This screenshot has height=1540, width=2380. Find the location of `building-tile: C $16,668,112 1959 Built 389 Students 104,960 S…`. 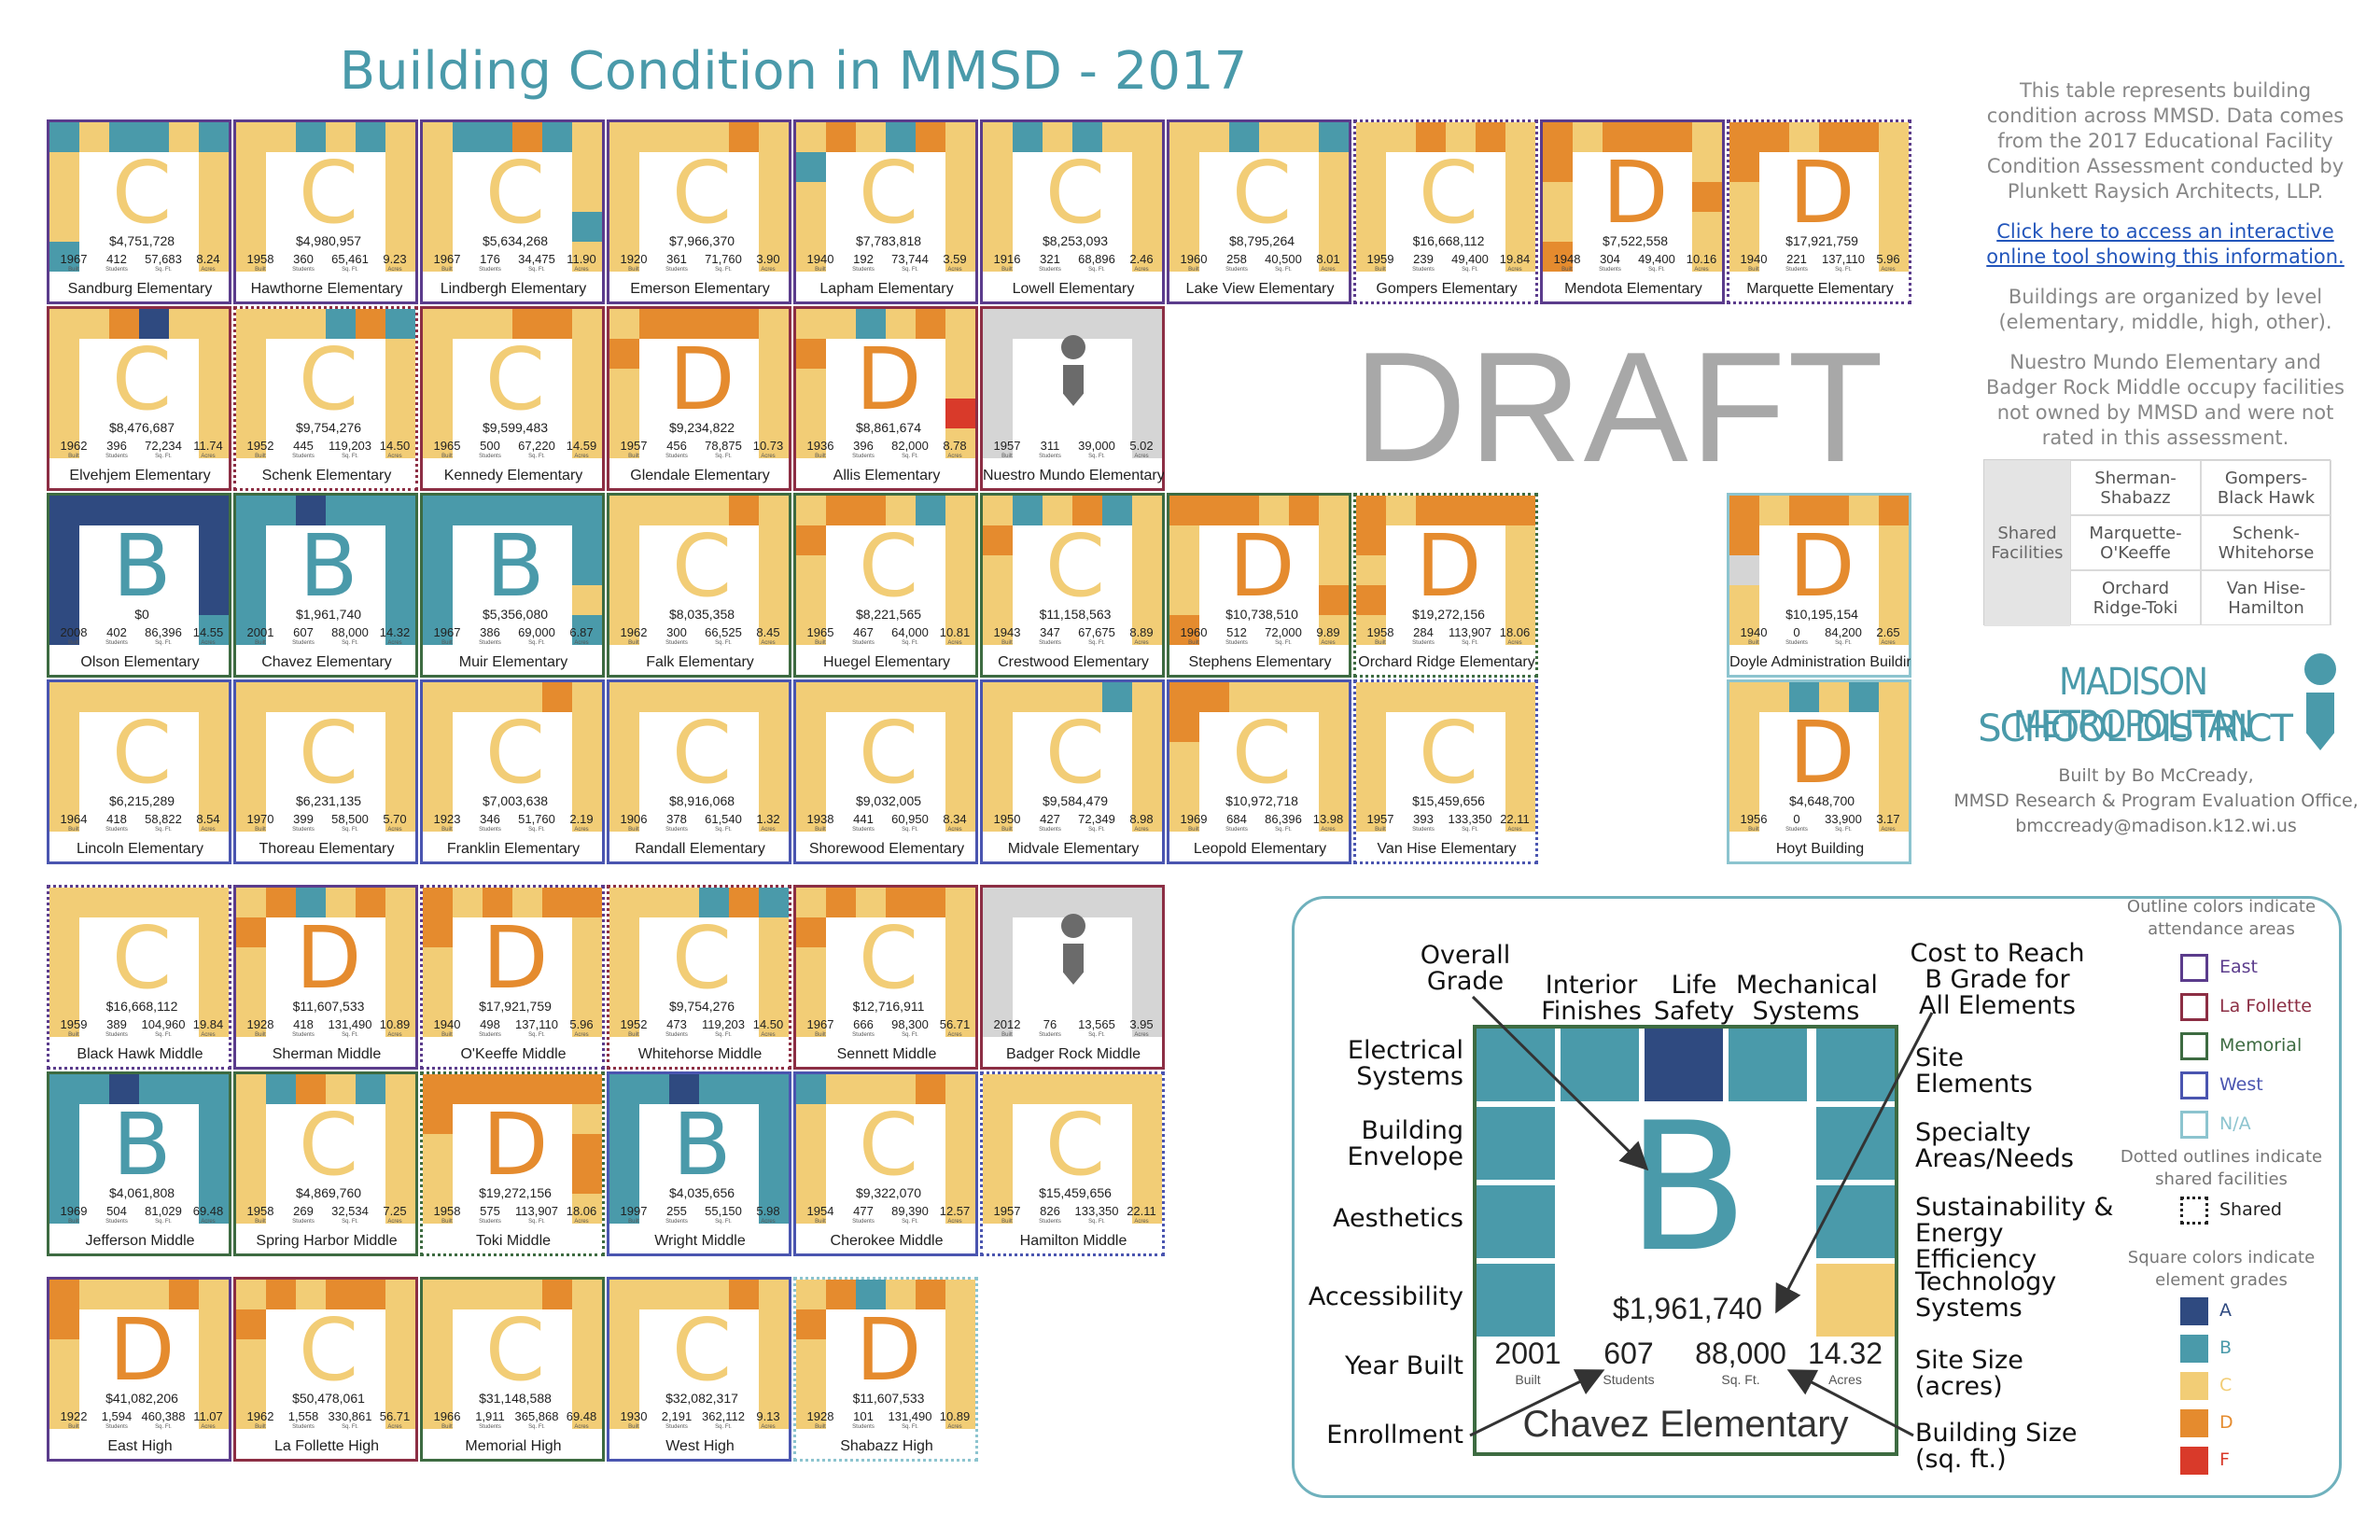

building-tile: C $16,668,112 1959 Built 389 Students 104,960 S… is located at coordinates (139, 977).